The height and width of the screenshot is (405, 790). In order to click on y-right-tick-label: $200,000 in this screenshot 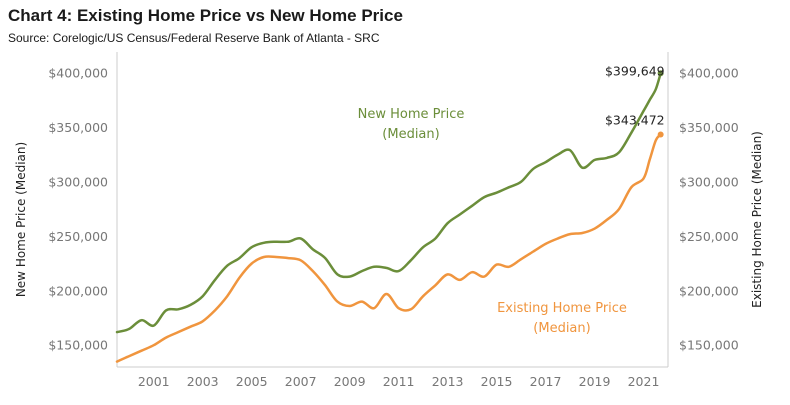, I will do `click(709, 290)`.